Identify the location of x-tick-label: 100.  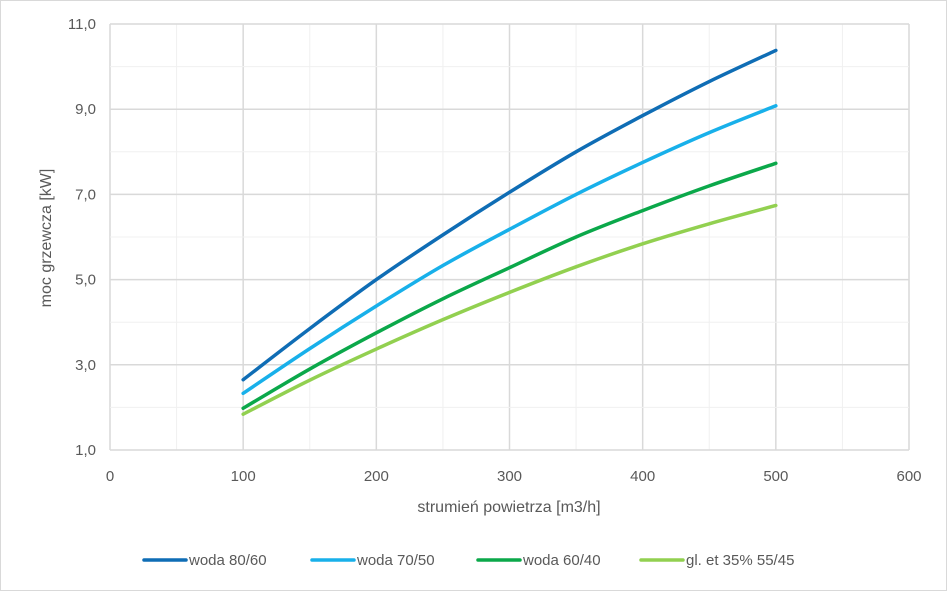
(243, 476).